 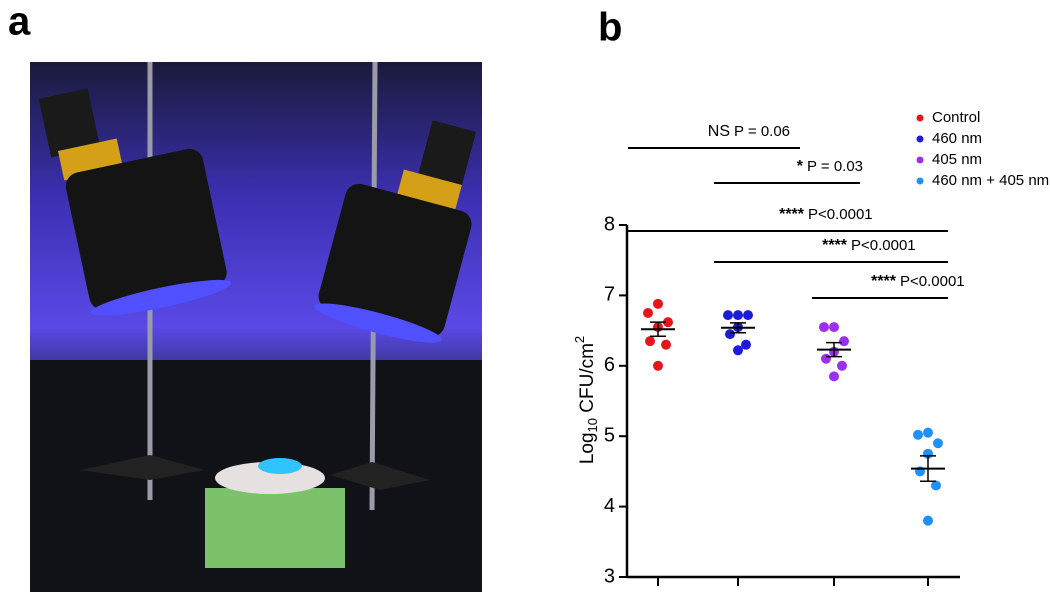 What do you see at coordinates (609, 435) in the screenshot?
I see `y-tick-label: 5` at bounding box center [609, 435].